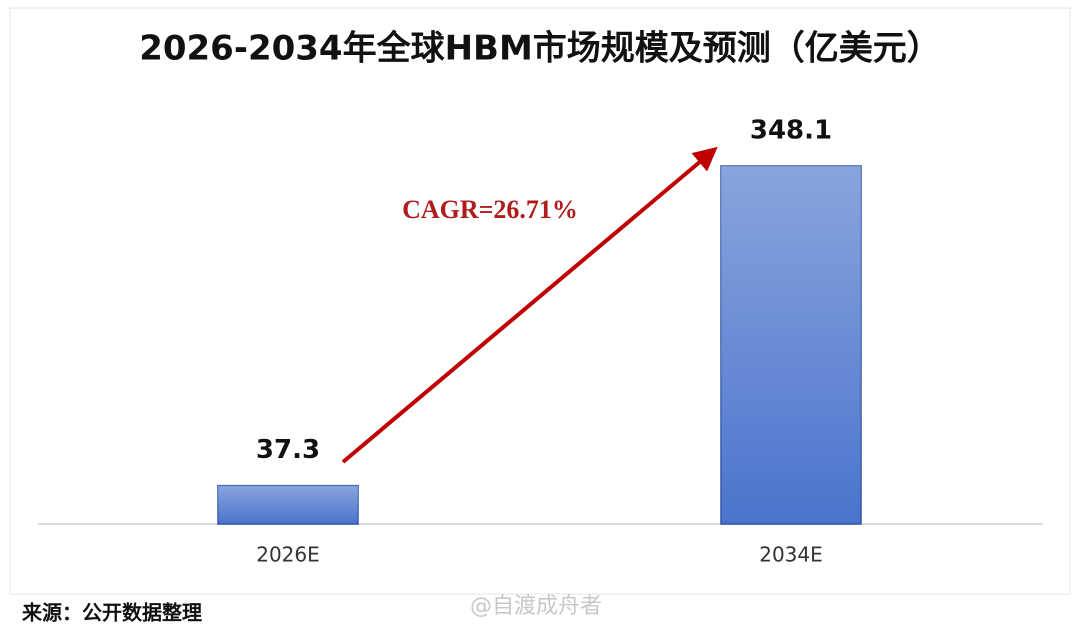 This screenshot has width=1080, height=634. I want to click on x-tick-label: 2026E, so click(288, 555).